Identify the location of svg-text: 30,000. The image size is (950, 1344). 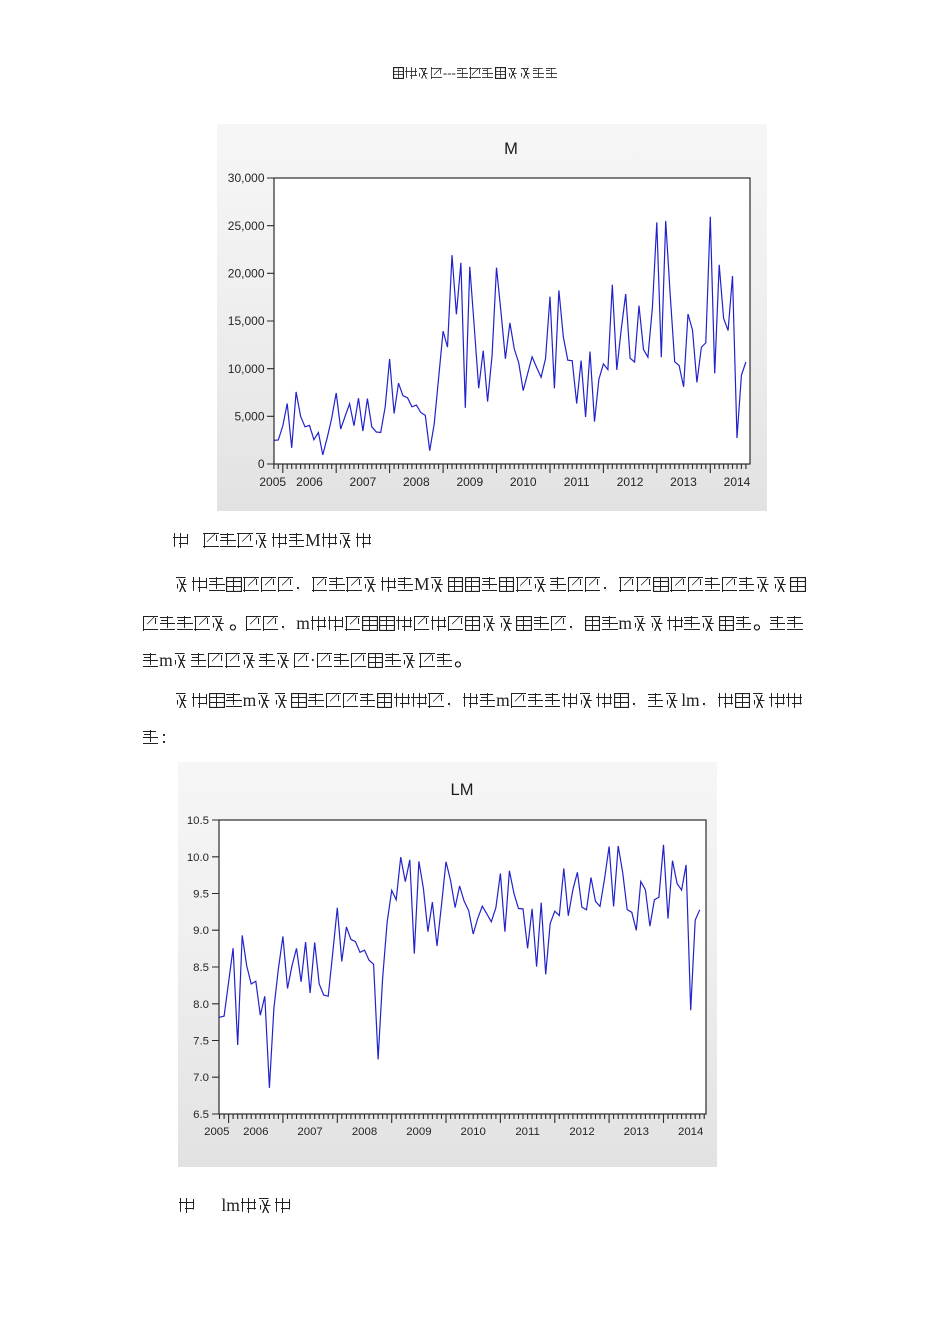
(246, 178).